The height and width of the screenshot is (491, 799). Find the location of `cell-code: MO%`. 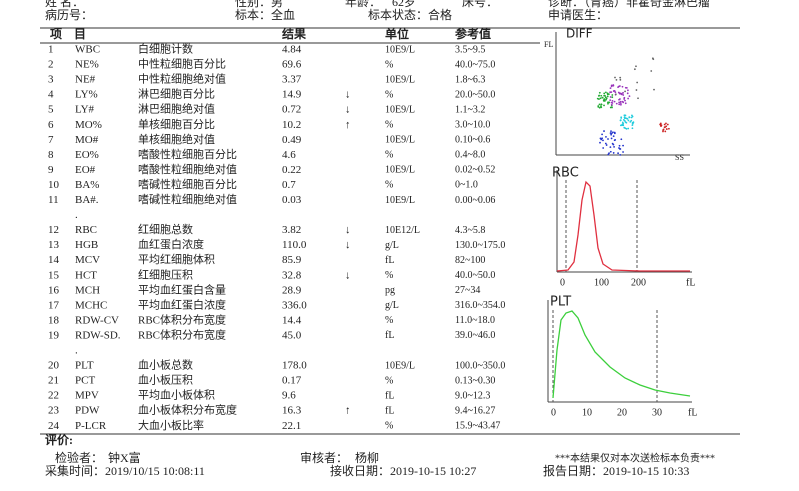

cell-code: MO% is located at coordinates (88, 125).